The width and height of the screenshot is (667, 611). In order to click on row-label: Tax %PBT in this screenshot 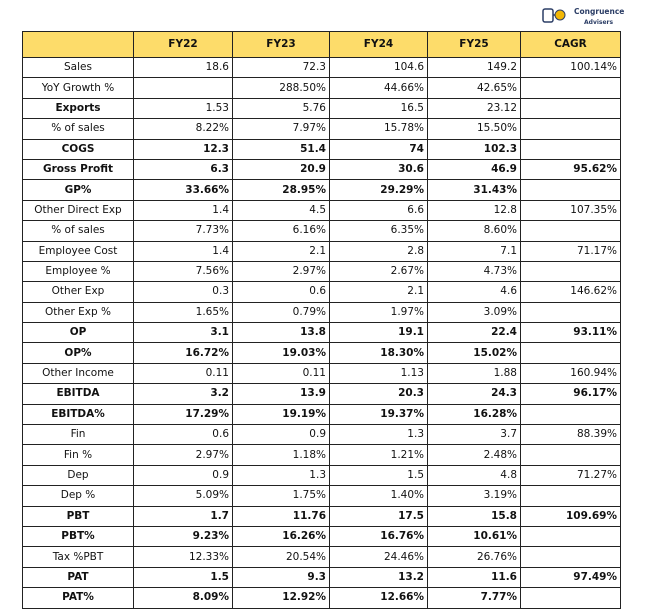, I will do `click(78, 557)`.